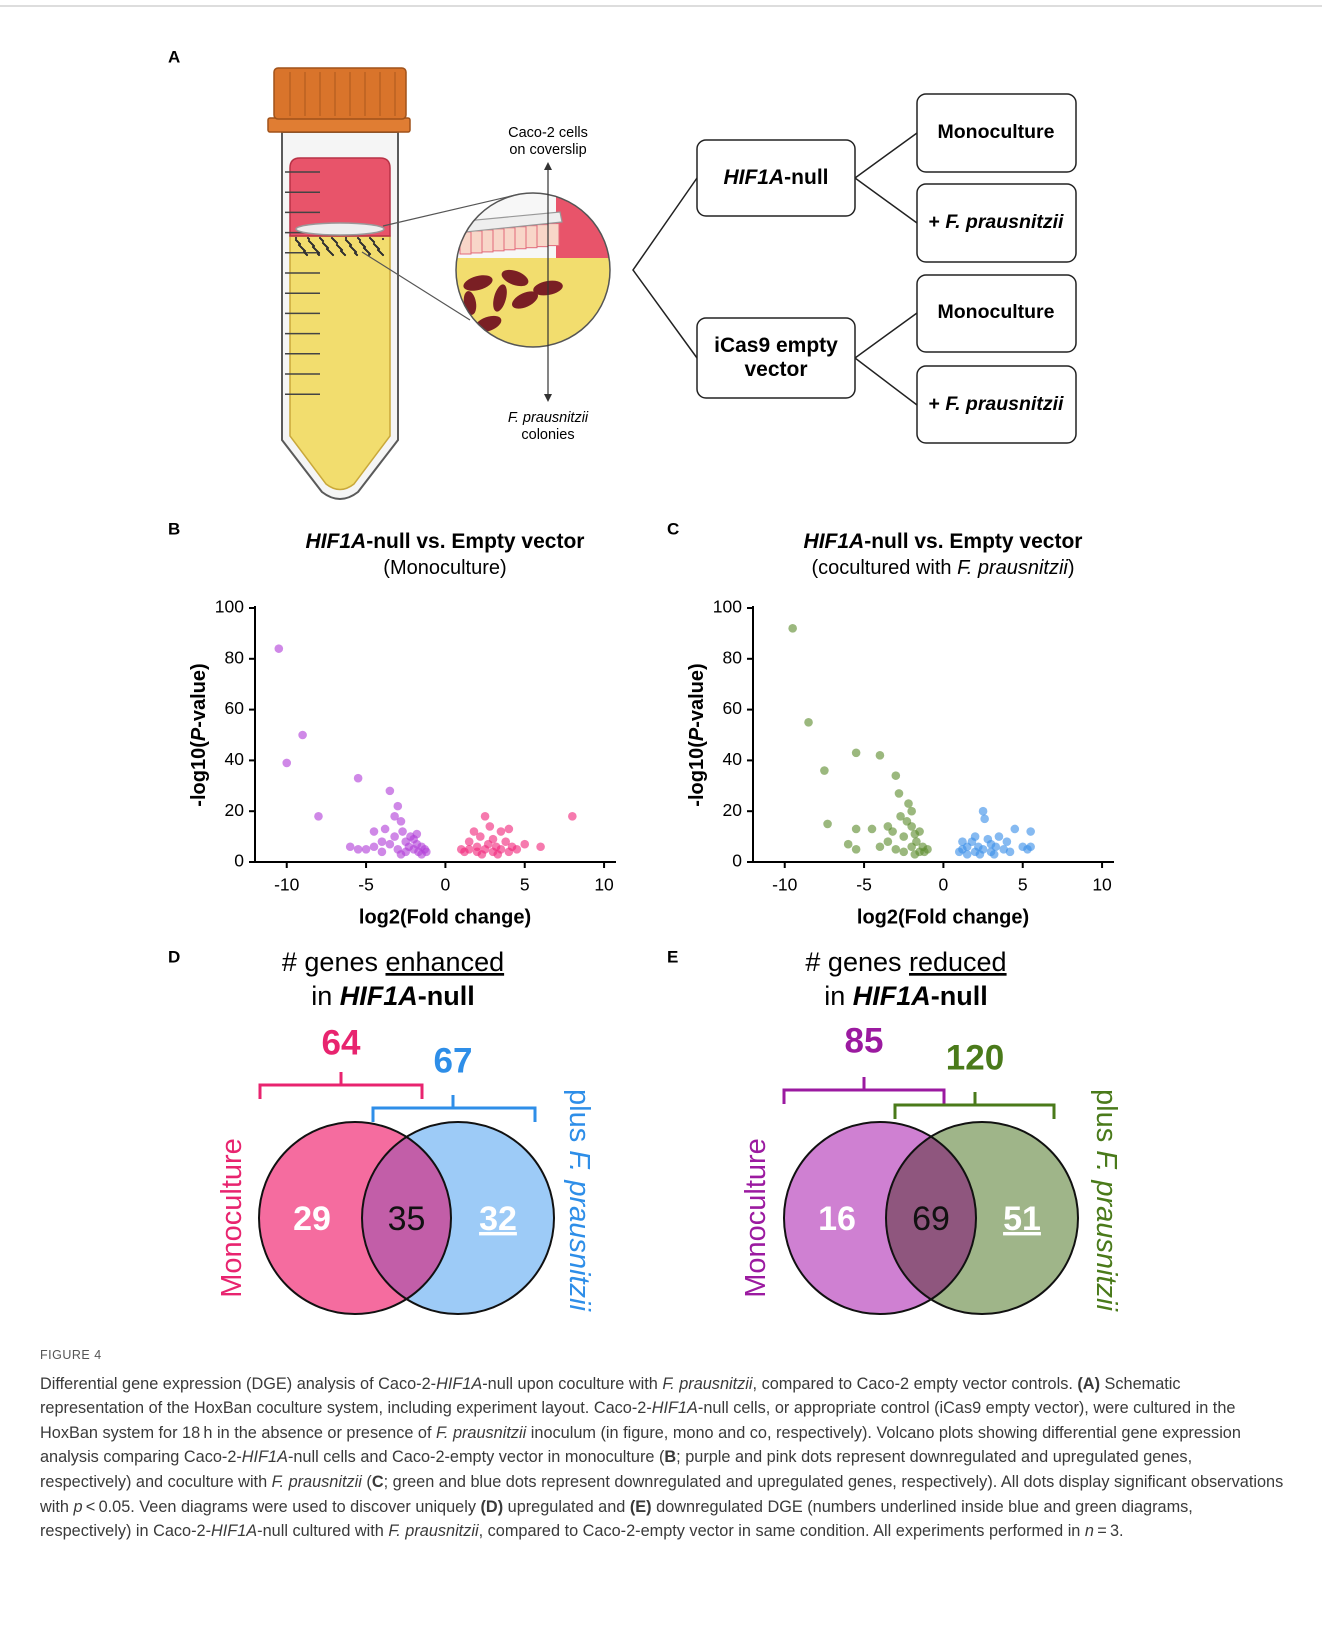 Image resolution: width=1322 pixels, height=1627 pixels. What do you see at coordinates (1088, 1383) in the screenshot?
I see `caption-run: (A)` at bounding box center [1088, 1383].